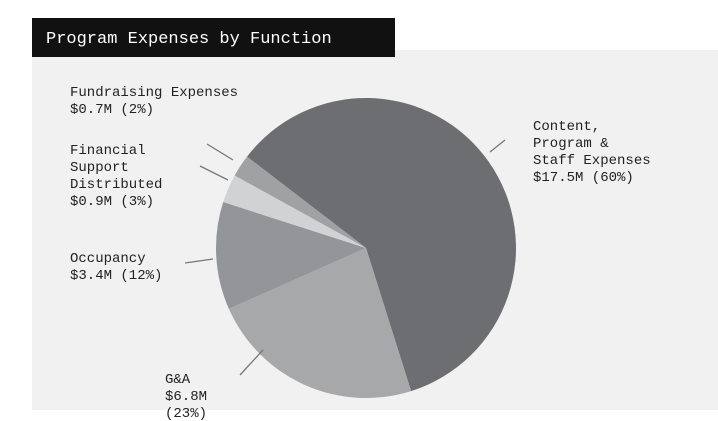  Describe the element at coordinates (112, 202) in the screenshot. I see `value-label: $0.9M (3%)` at that location.